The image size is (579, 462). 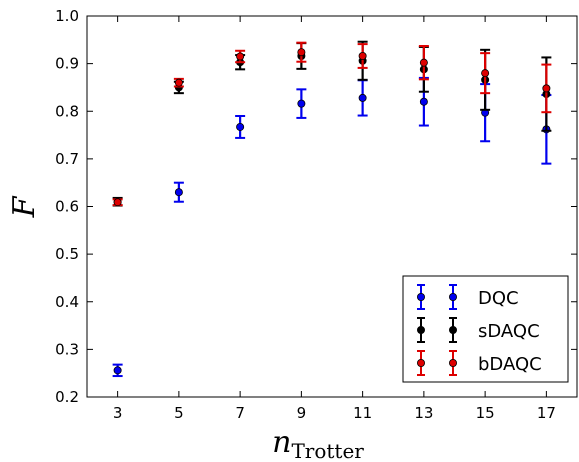 I want to click on x-tick-label: 7, so click(x=240, y=413).